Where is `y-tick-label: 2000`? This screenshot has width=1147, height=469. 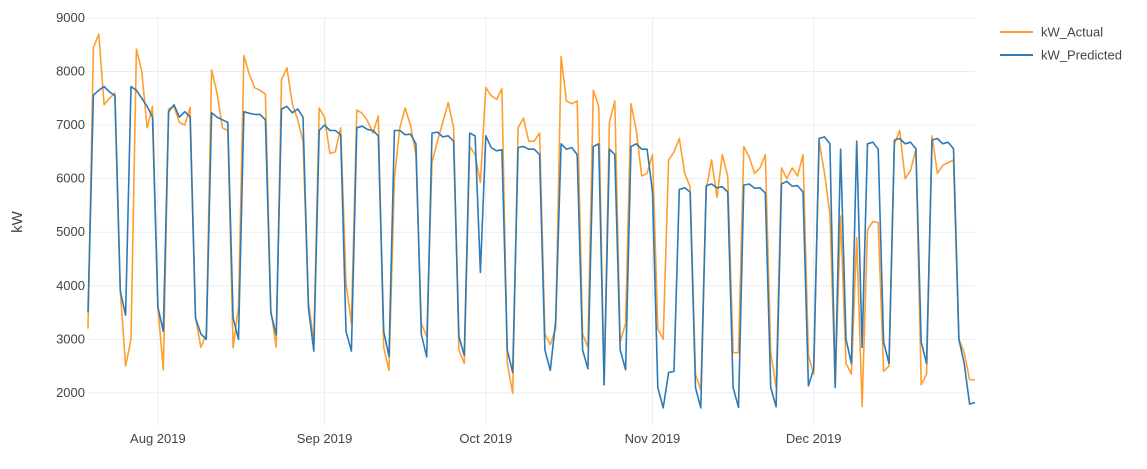 y-tick-label: 2000 is located at coordinates (70, 392).